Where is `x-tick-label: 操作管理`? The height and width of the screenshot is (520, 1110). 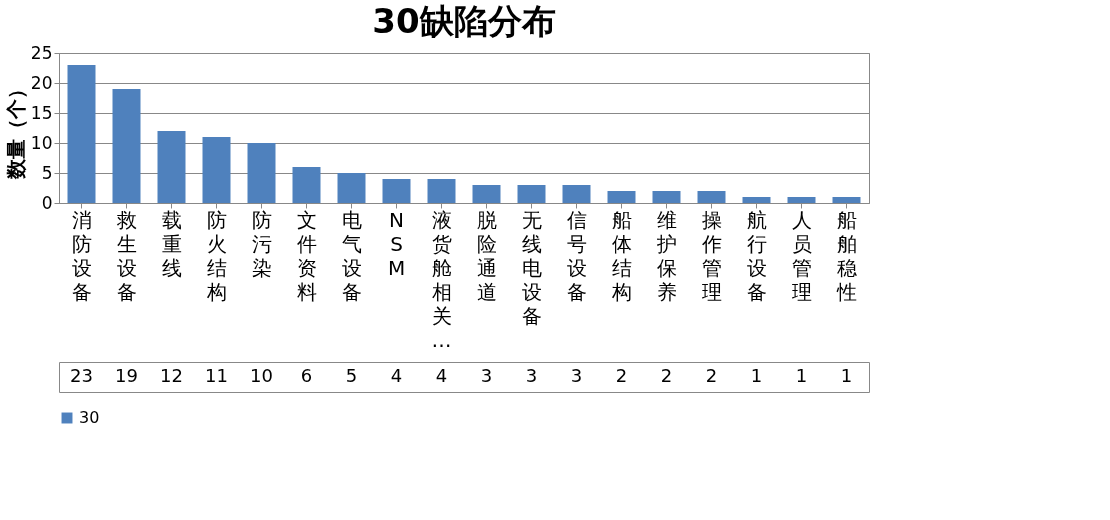 x-tick-label: 操作管理 is located at coordinates (711, 255).